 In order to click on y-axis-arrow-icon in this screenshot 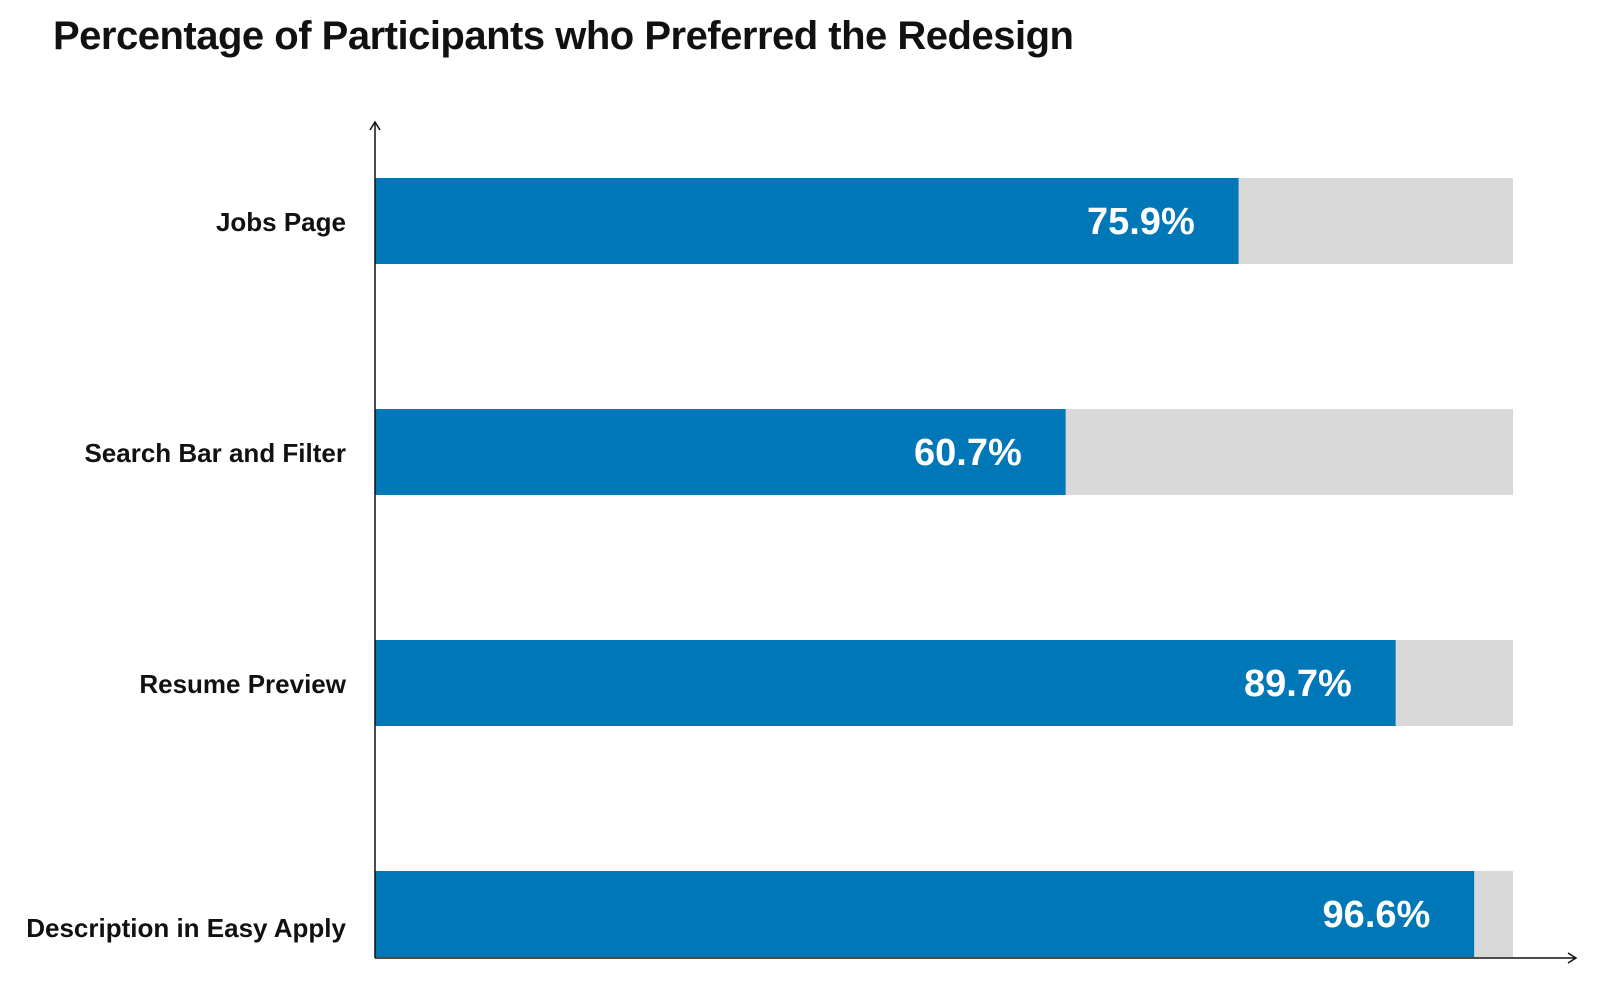, I will do `click(375, 125)`.